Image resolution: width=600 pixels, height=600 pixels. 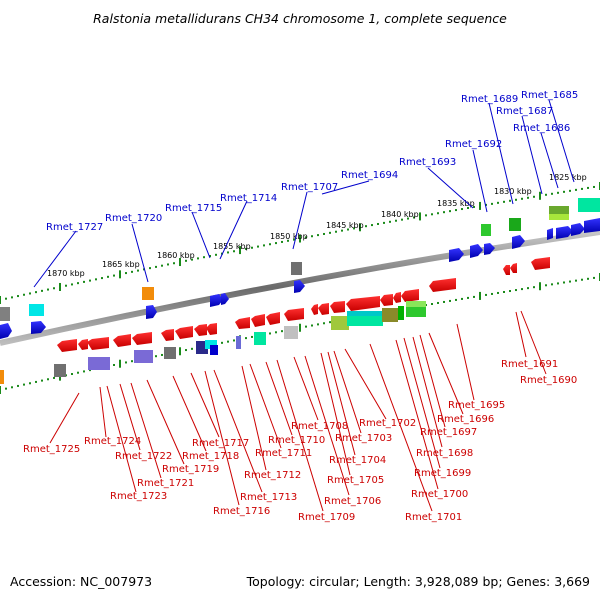 What do you see at coordinates (433, 517) in the screenshot?
I see `gene-label: Rmet_1701` at bounding box center [433, 517].